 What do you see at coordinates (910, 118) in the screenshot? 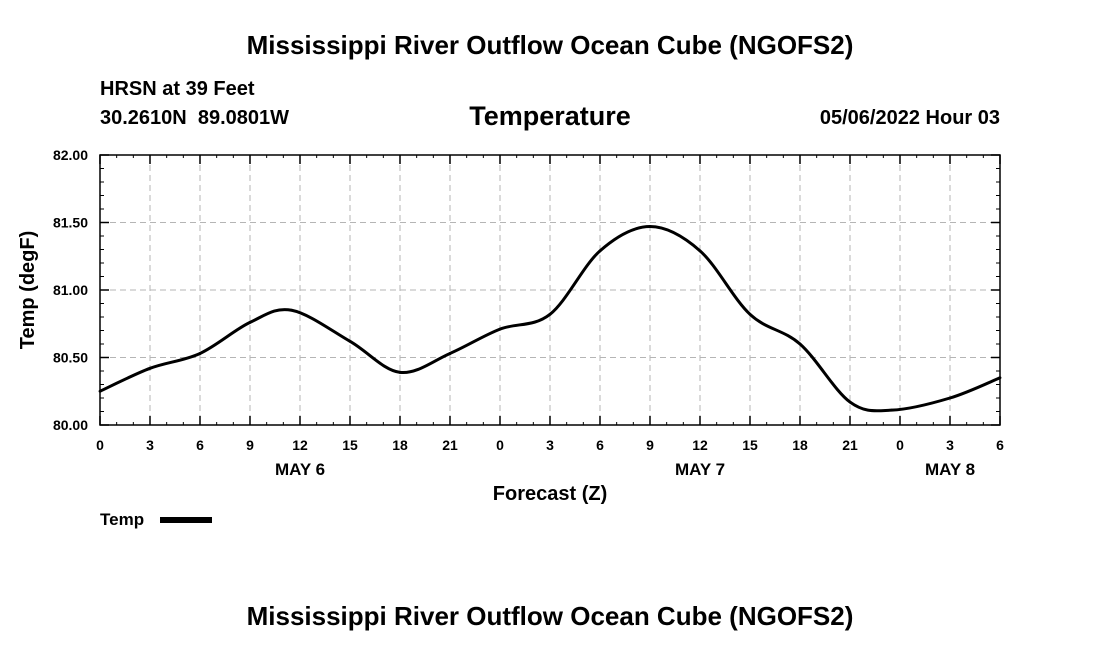
I see `forecast-datetime: 05/06/2022 Hour 03` at bounding box center [910, 118].